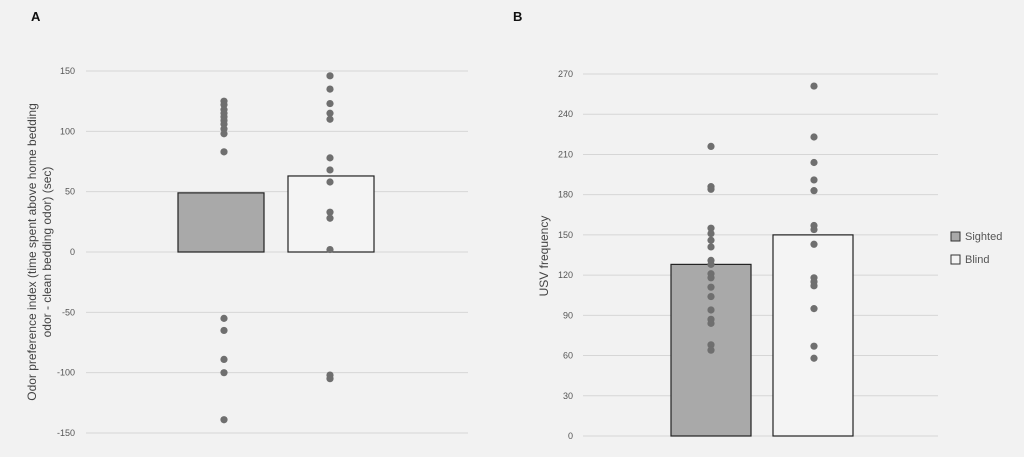 This screenshot has height=457, width=1024. I want to click on panel-b-y-tick-label: 150, so click(565, 235).